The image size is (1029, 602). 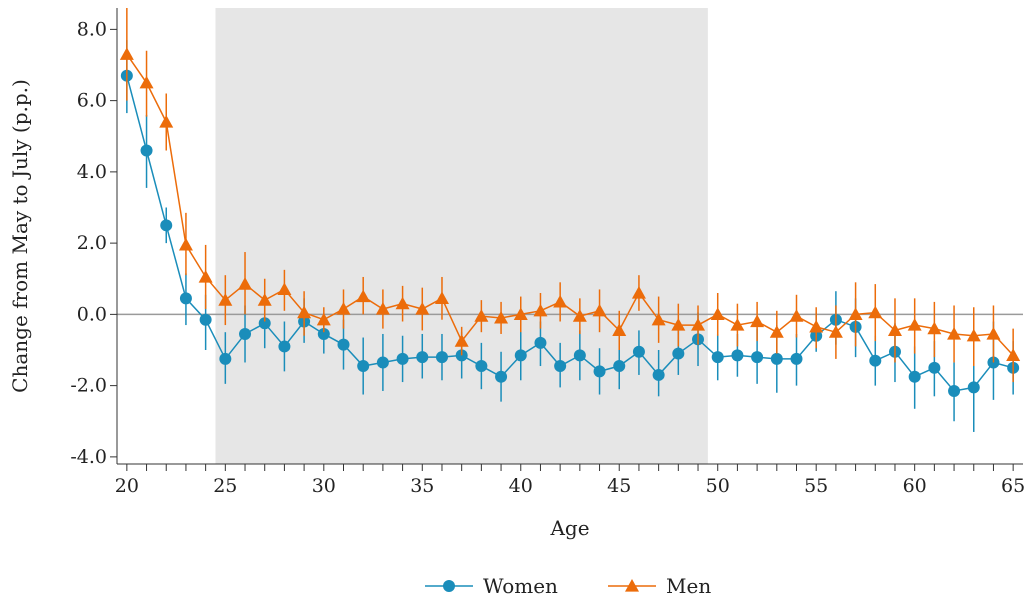 I want to click on x-tick-label: 65, so click(x=1013, y=486).